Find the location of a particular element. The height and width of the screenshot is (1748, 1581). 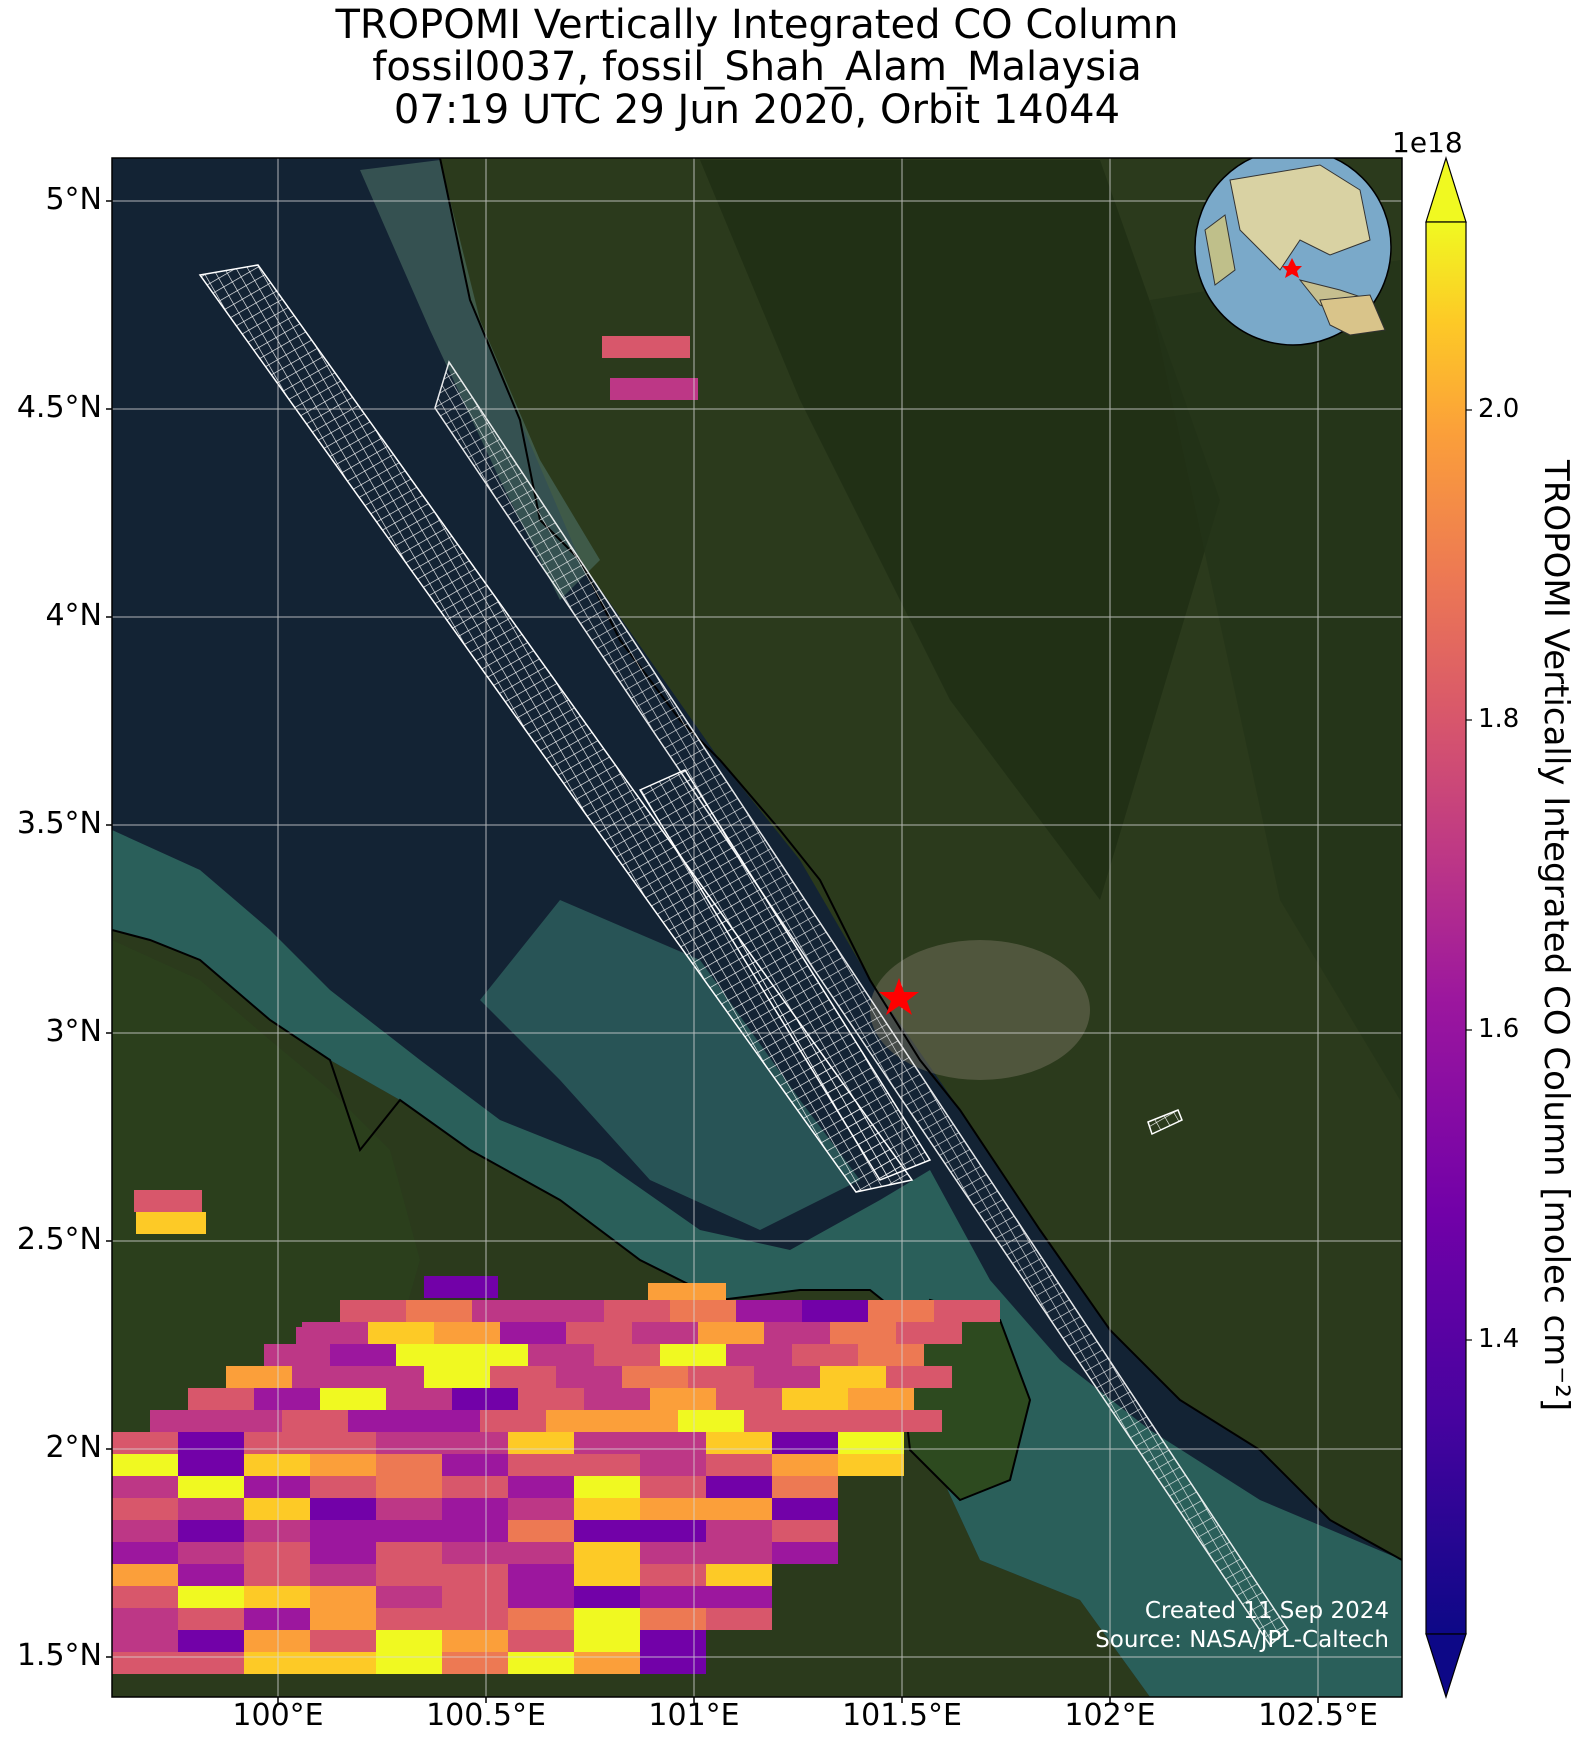

colorbar is located at coordinates (1448, 927).